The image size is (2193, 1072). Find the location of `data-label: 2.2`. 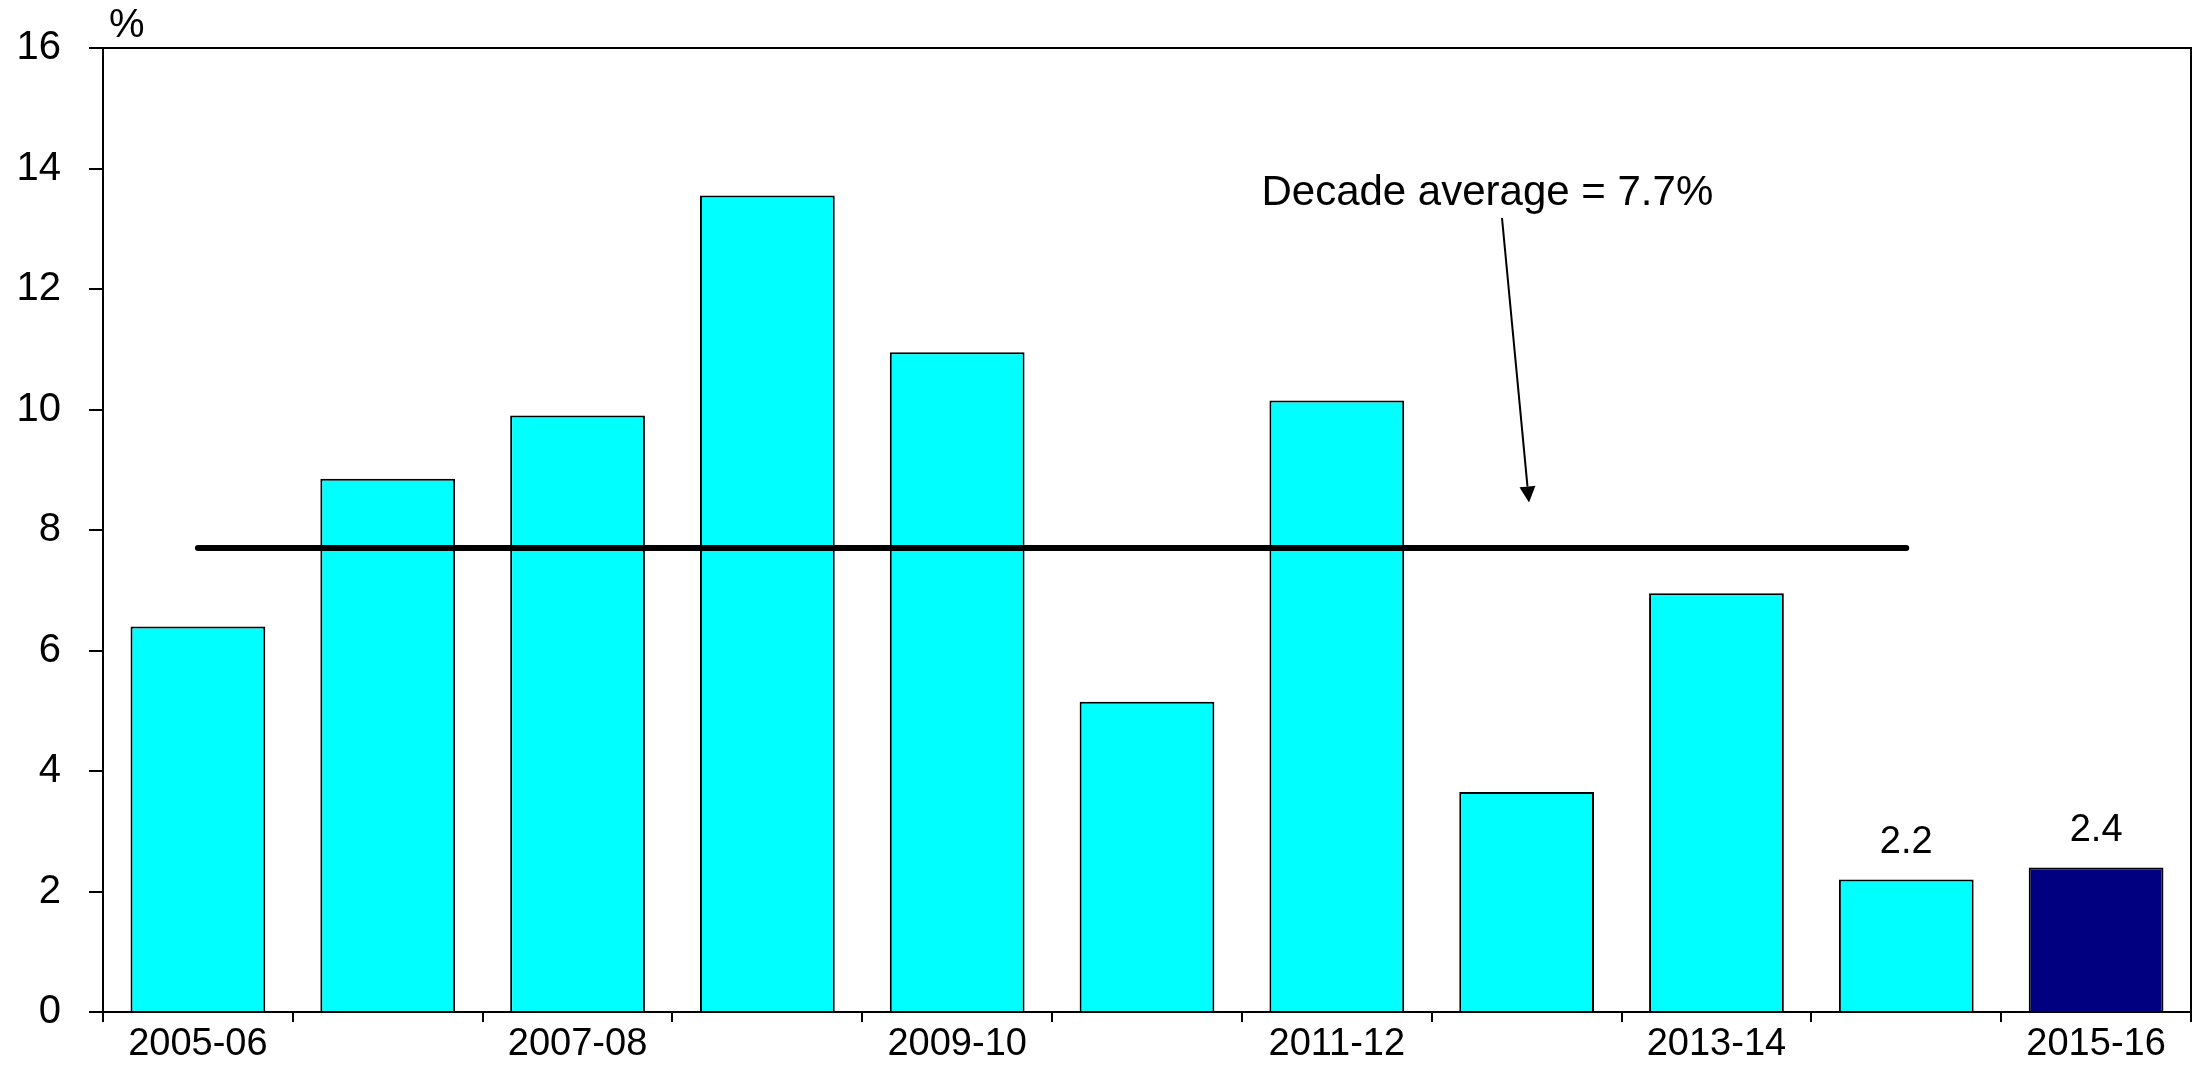

data-label: 2.2 is located at coordinates (1906, 839).